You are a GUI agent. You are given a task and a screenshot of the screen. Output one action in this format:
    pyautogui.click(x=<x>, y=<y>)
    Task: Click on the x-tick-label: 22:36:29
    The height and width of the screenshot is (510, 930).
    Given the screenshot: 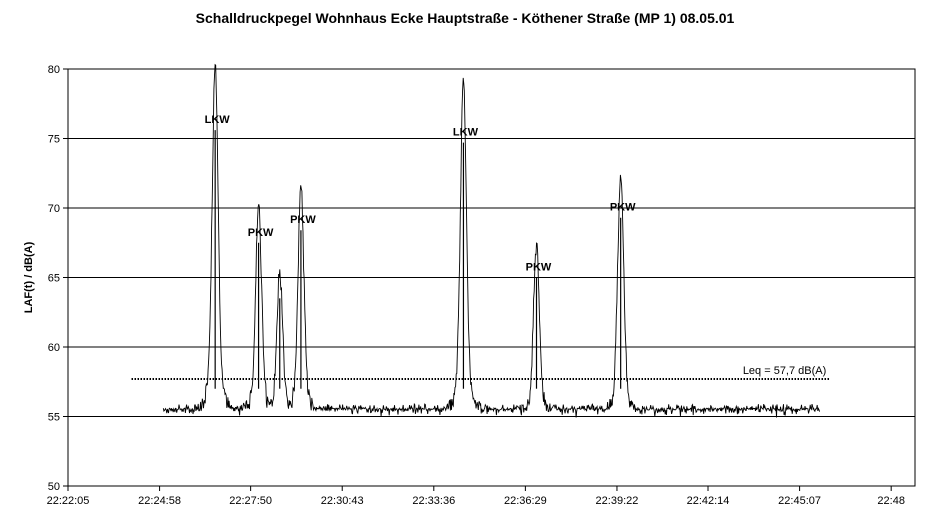 What is the action you would take?
    pyautogui.click(x=525, y=501)
    